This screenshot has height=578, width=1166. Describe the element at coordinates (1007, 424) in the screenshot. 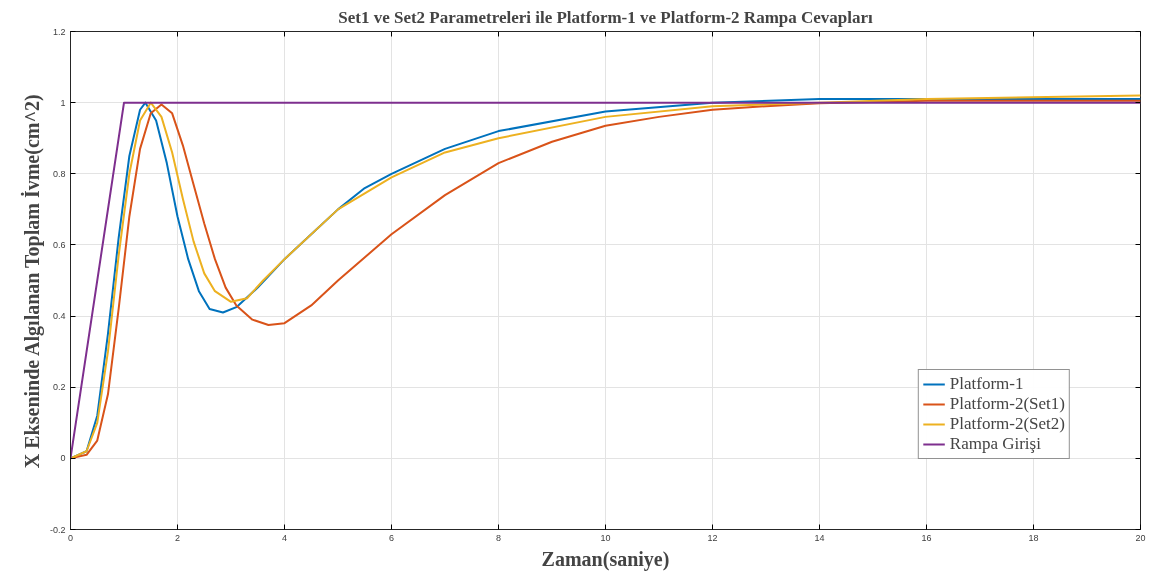

I see `legend-label: Platform-2(Set2)` at that location.